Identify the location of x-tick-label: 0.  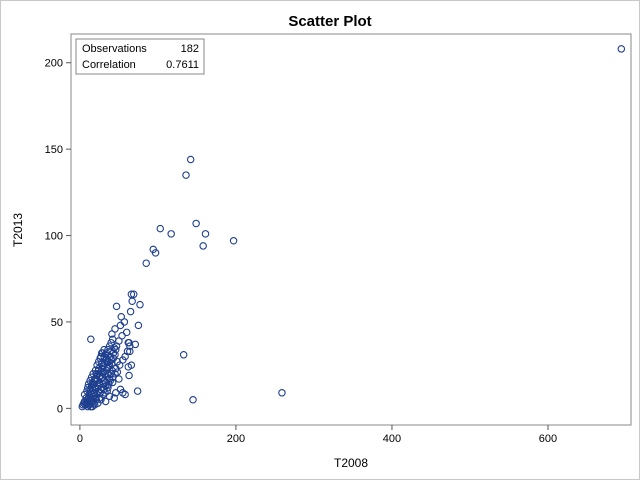
(80, 439).